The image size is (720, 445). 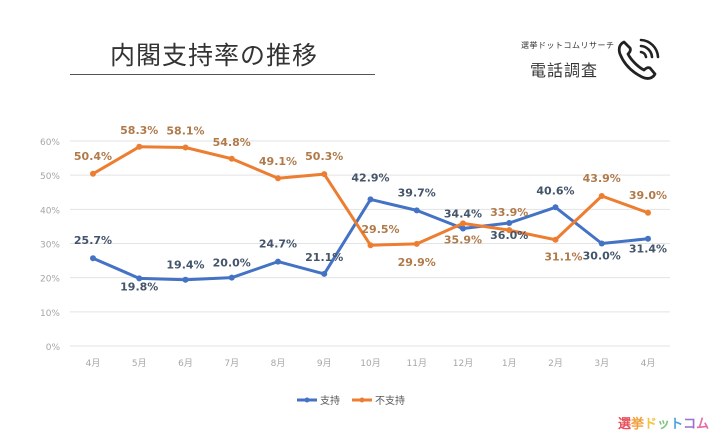 What do you see at coordinates (563, 257) in the screenshot?
I see `data-label: 31.1%` at bounding box center [563, 257].